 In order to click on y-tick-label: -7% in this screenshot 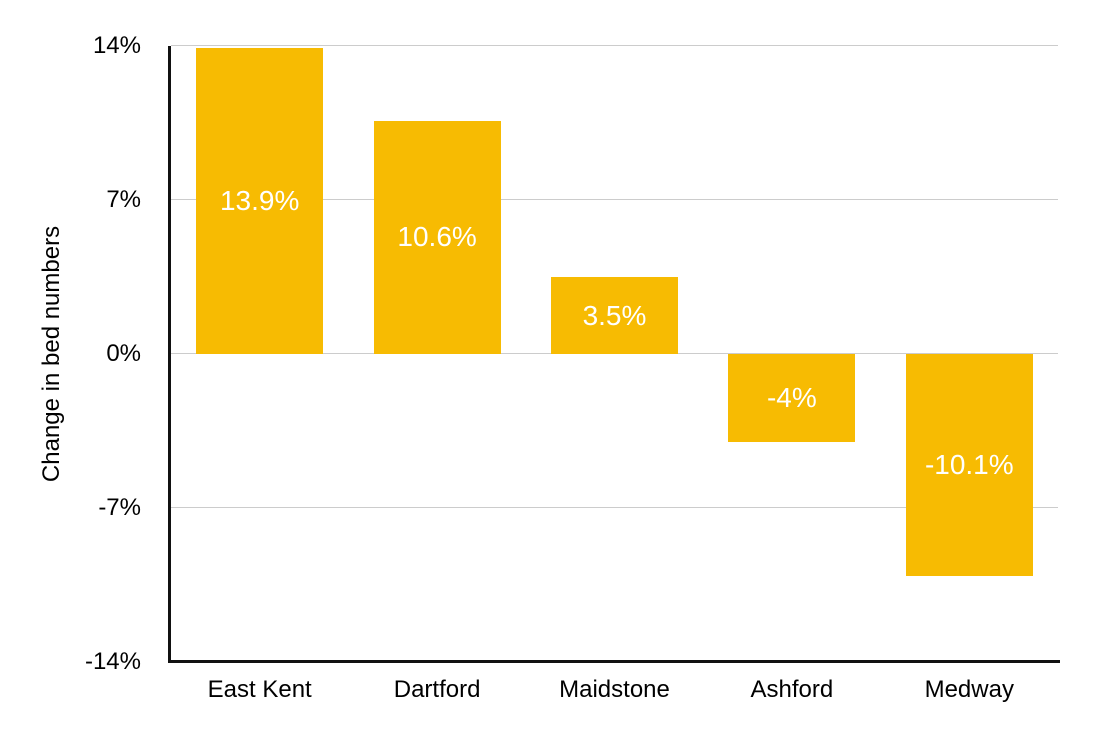, I will do `click(119, 507)`.